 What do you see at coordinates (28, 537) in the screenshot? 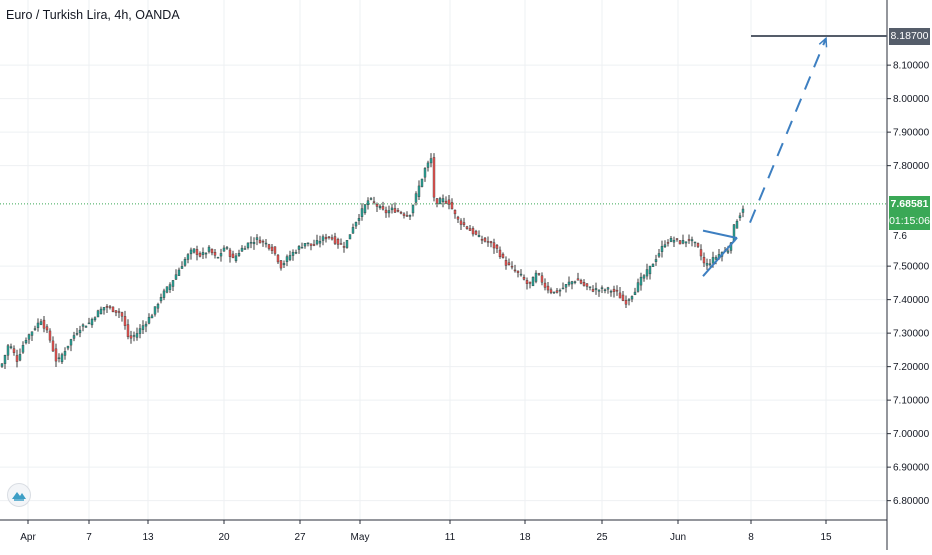
I see `time-tick-label: Apr` at bounding box center [28, 537].